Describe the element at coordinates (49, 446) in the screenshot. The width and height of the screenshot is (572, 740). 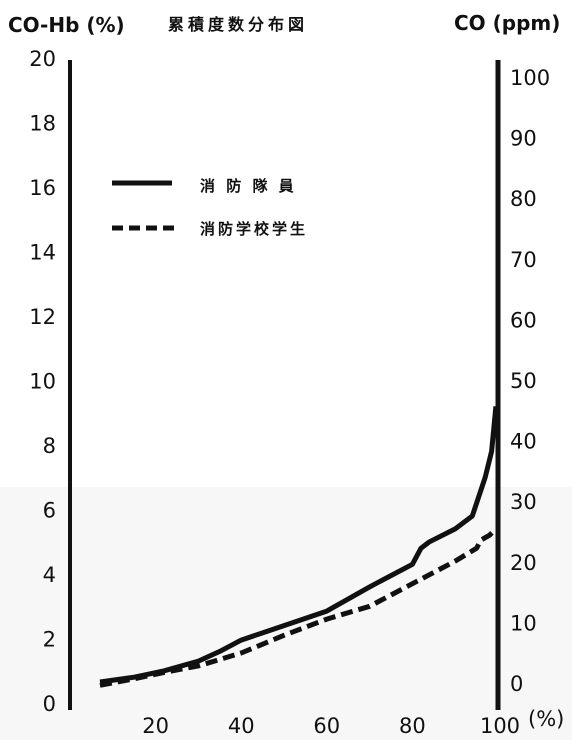
I see `y-left-tick-label: 8` at that location.